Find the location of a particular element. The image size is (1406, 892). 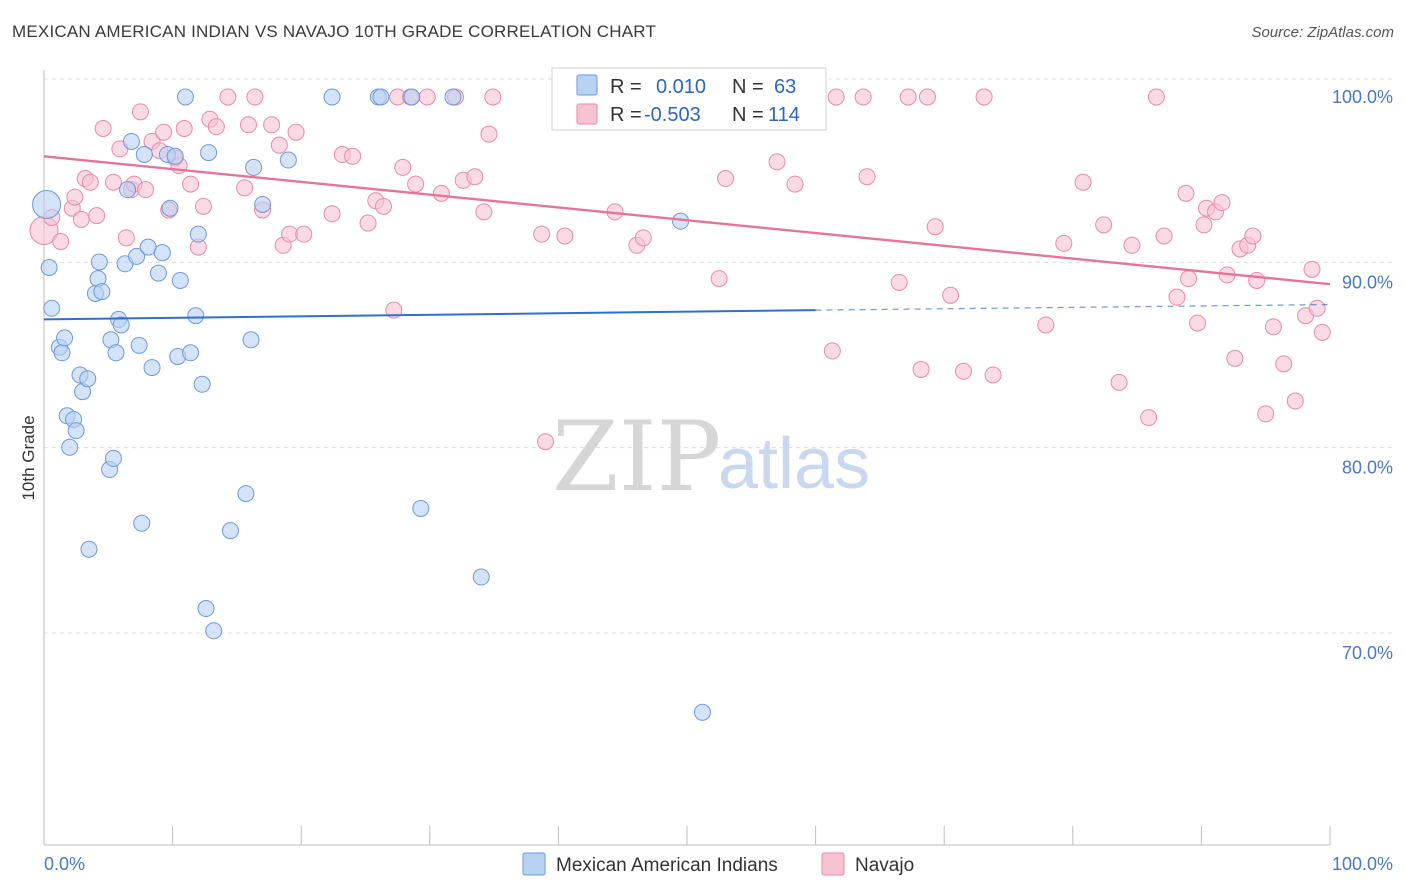

legend-blue-r-value: 0.010 is located at coordinates (681, 87).